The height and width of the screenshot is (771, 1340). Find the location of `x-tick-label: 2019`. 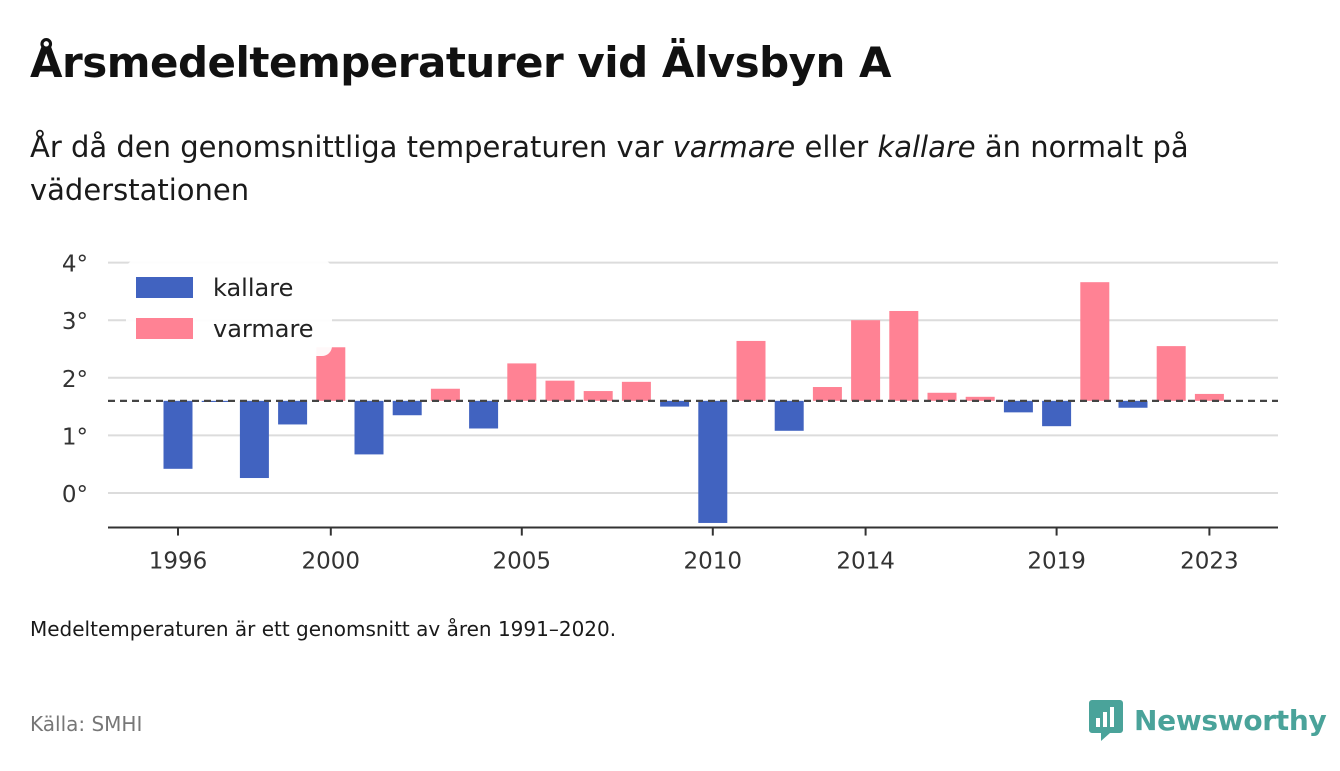

x-tick-label: 2019 is located at coordinates (1056, 562).